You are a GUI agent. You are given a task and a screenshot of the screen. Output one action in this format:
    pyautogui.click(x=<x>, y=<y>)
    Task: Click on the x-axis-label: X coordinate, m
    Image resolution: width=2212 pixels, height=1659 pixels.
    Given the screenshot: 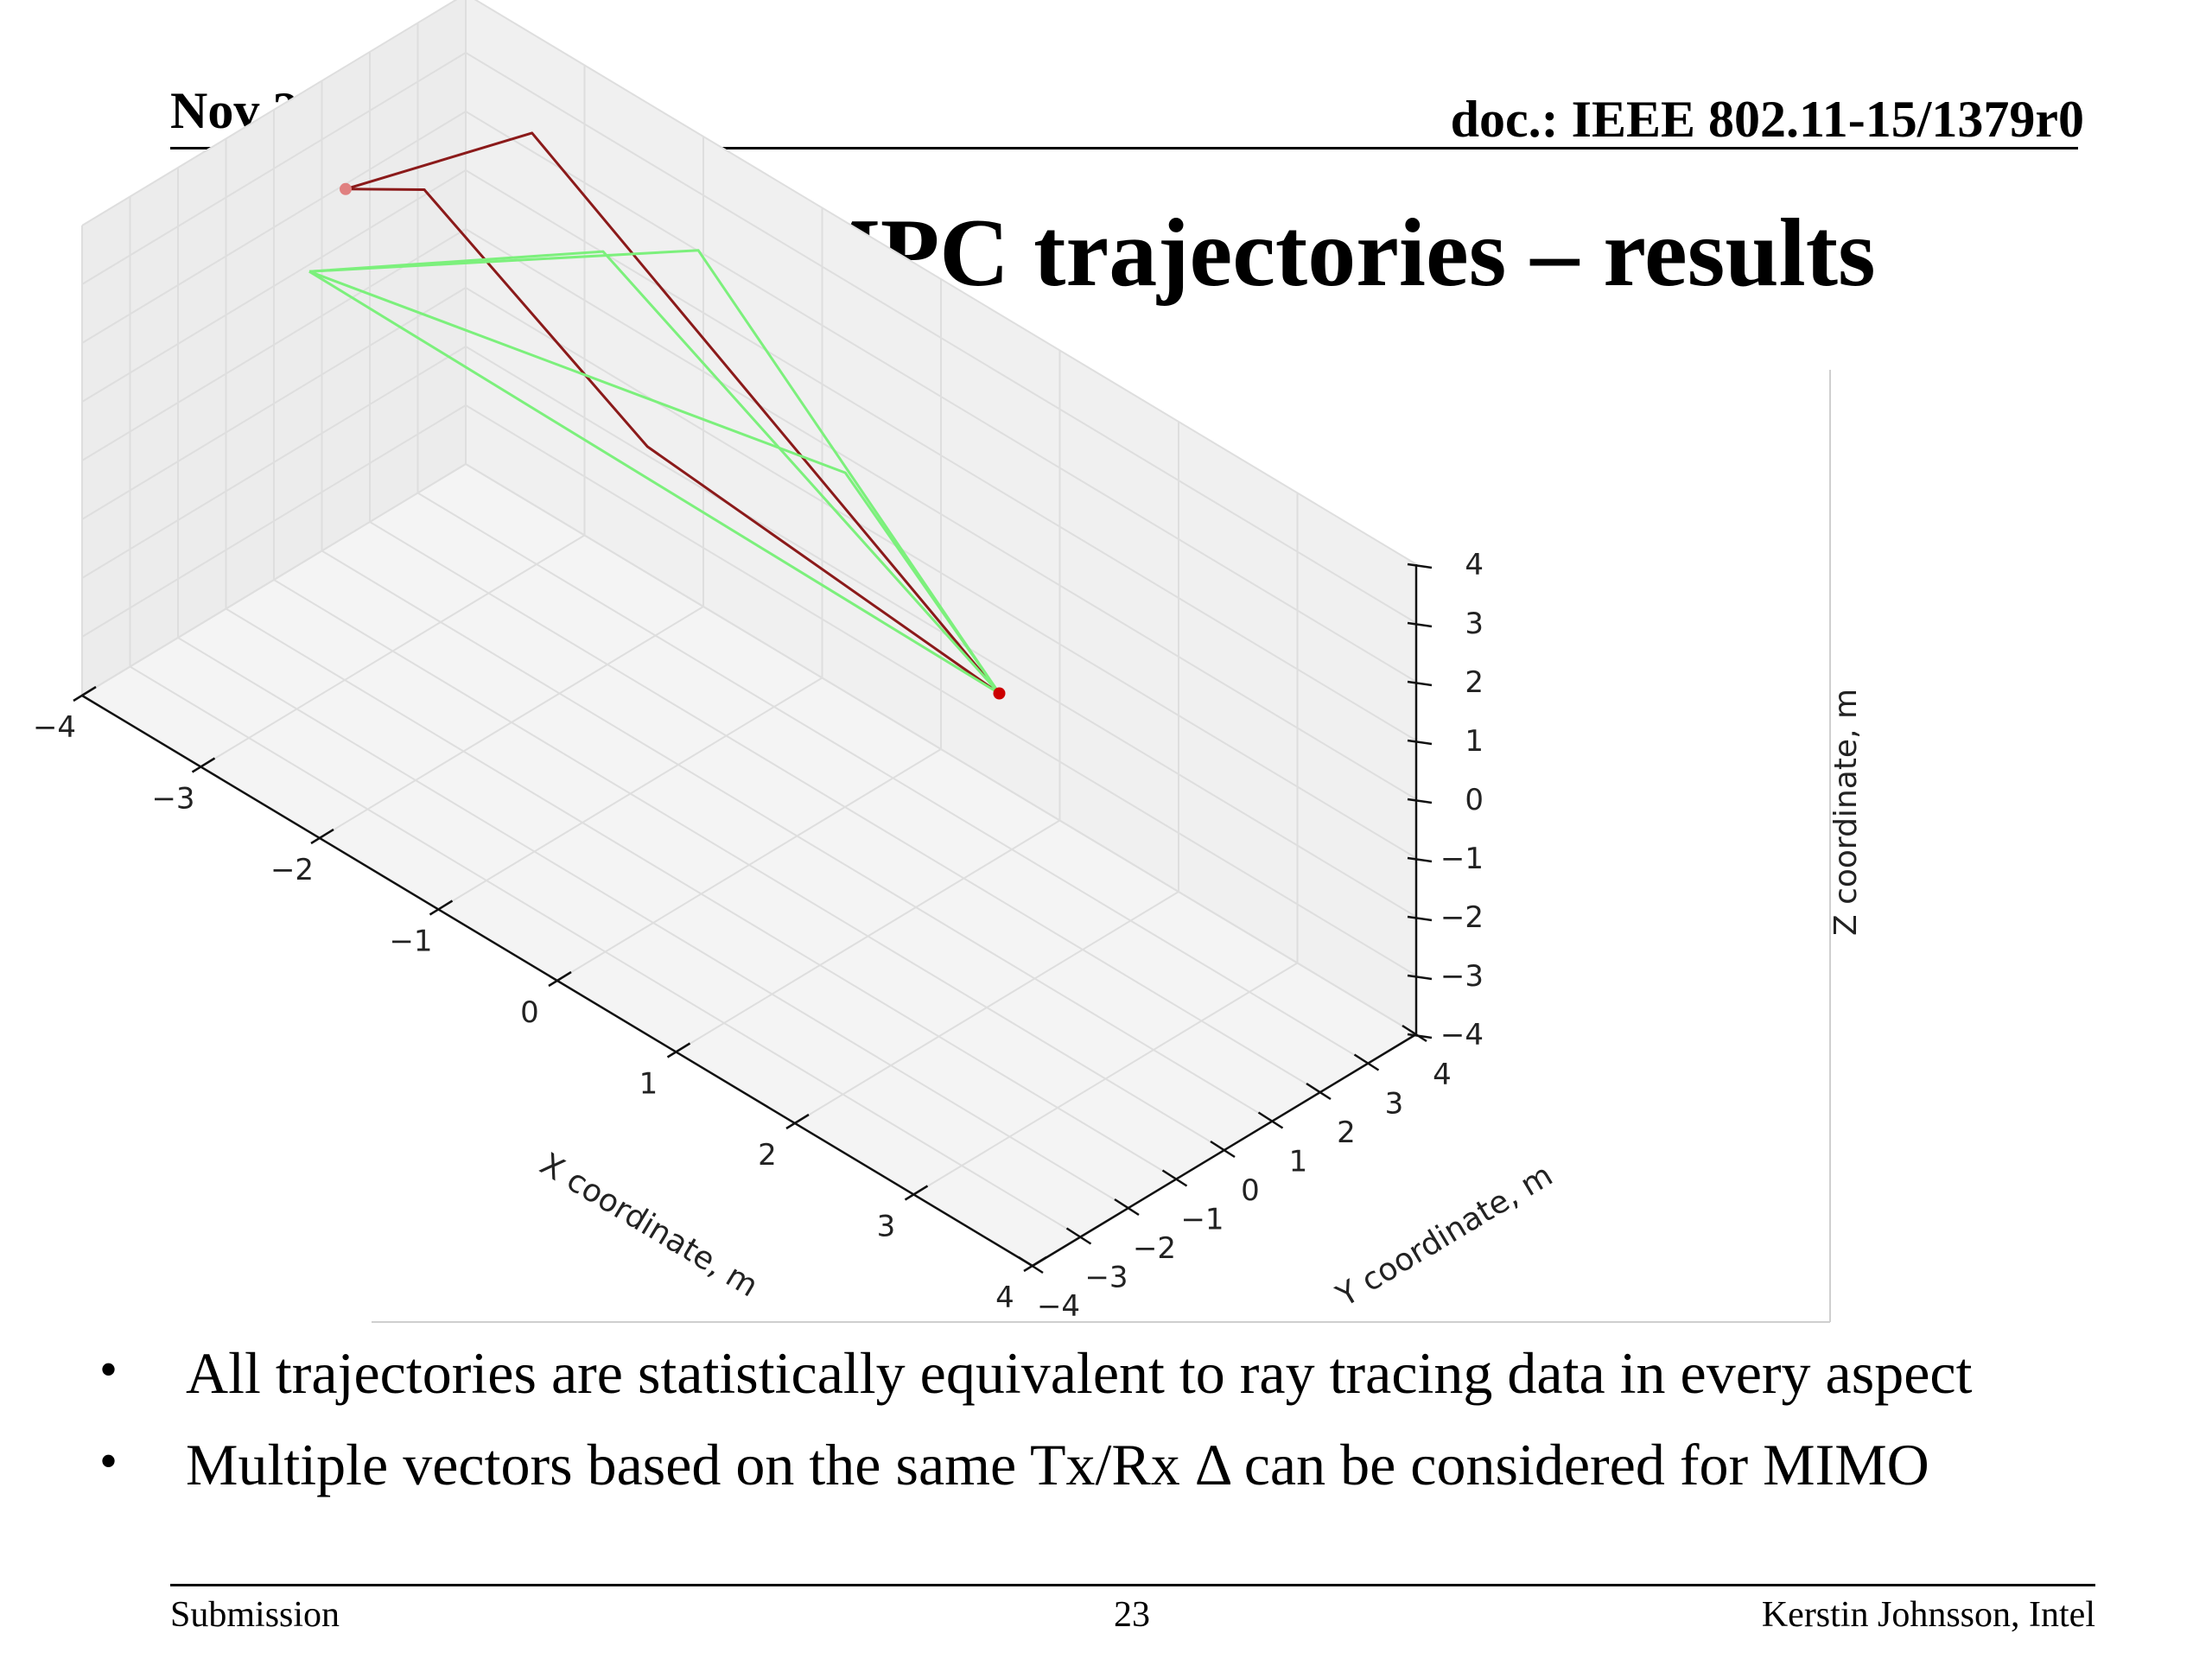 What is the action you would take?
    pyautogui.click(x=649, y=1225)
    